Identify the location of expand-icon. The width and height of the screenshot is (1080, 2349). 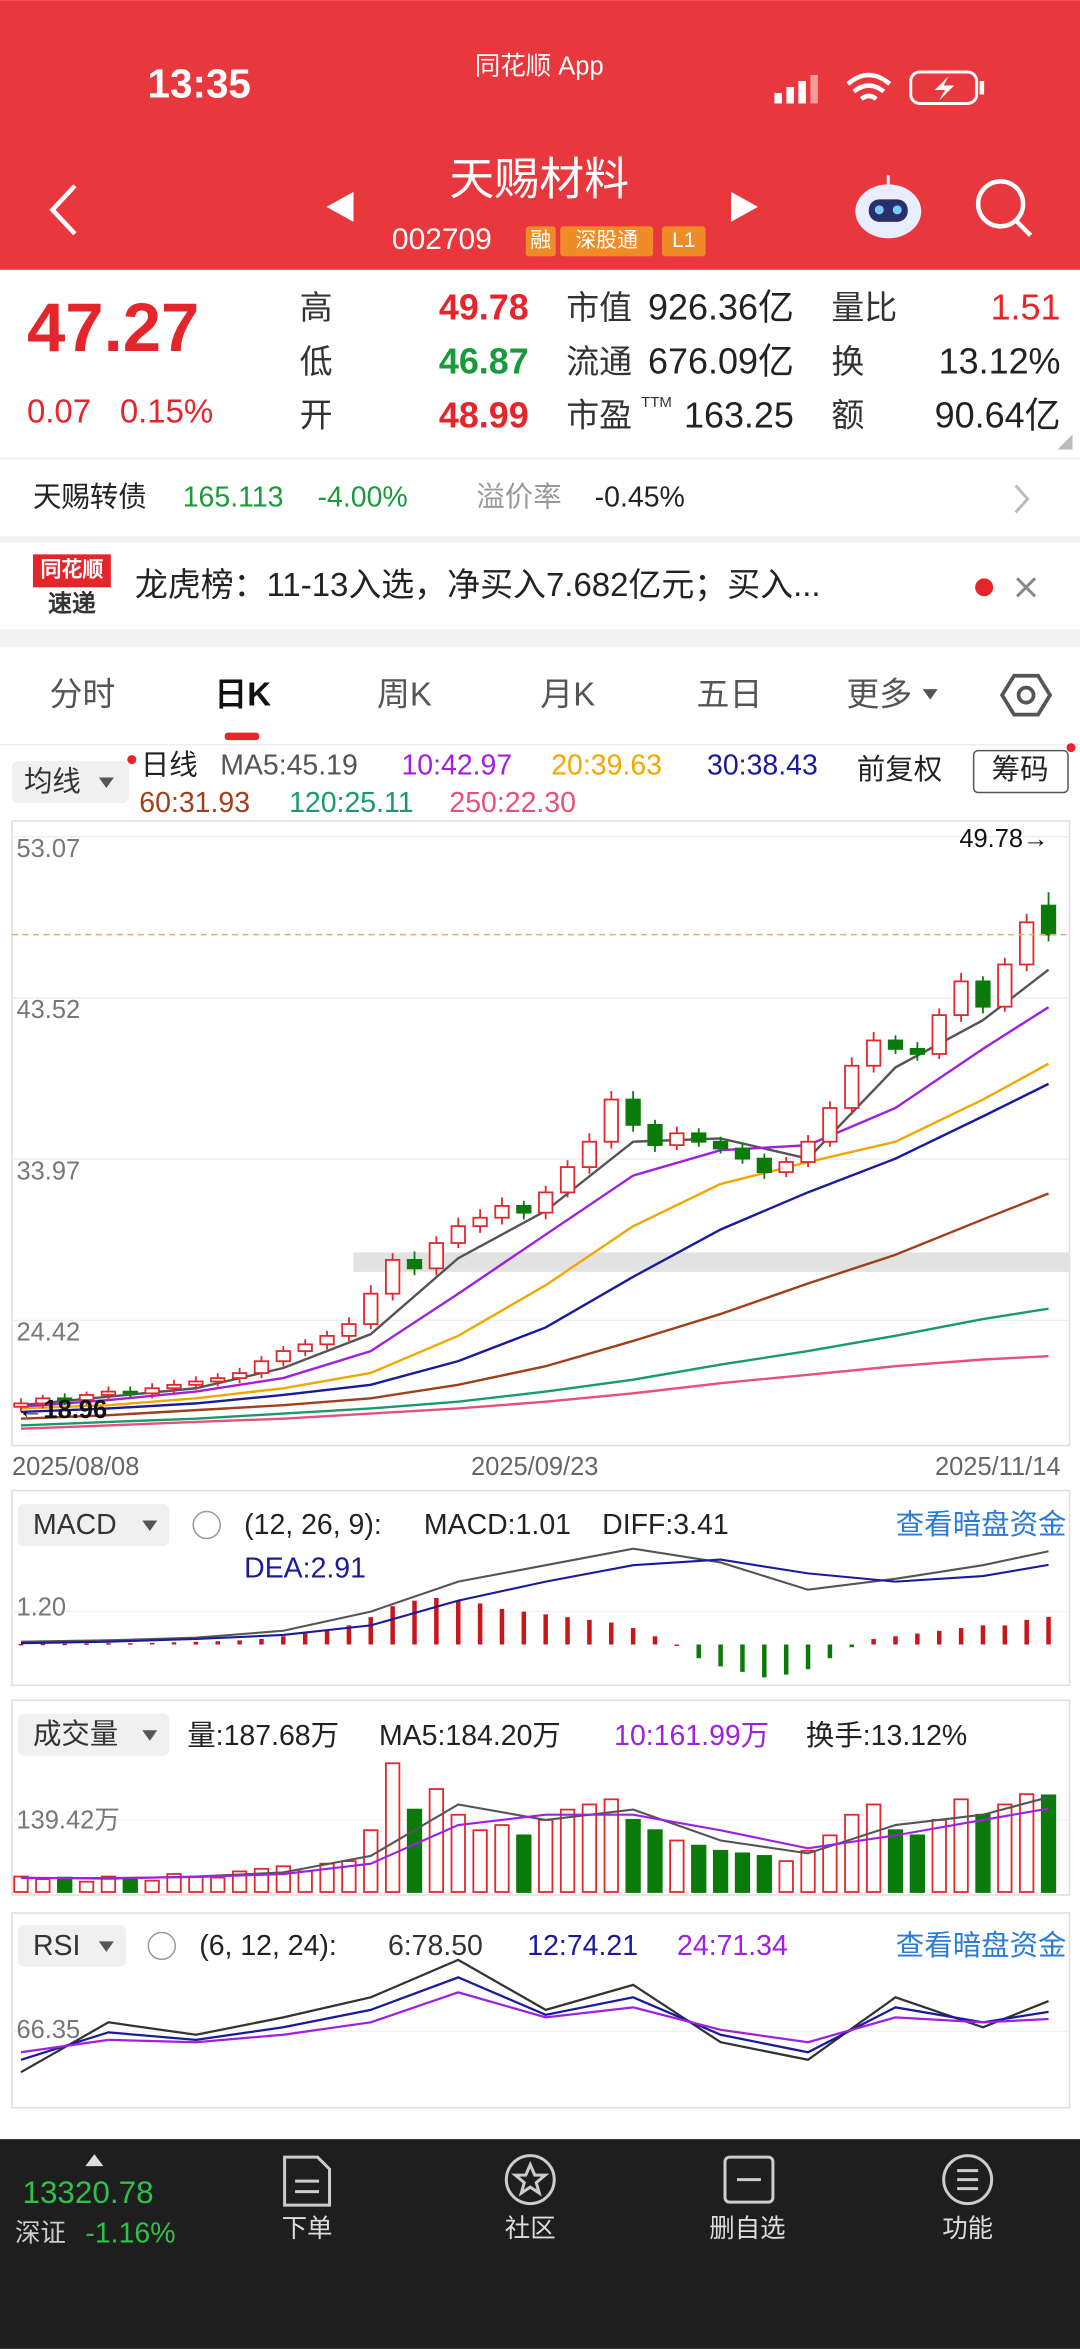
(94, 2160).